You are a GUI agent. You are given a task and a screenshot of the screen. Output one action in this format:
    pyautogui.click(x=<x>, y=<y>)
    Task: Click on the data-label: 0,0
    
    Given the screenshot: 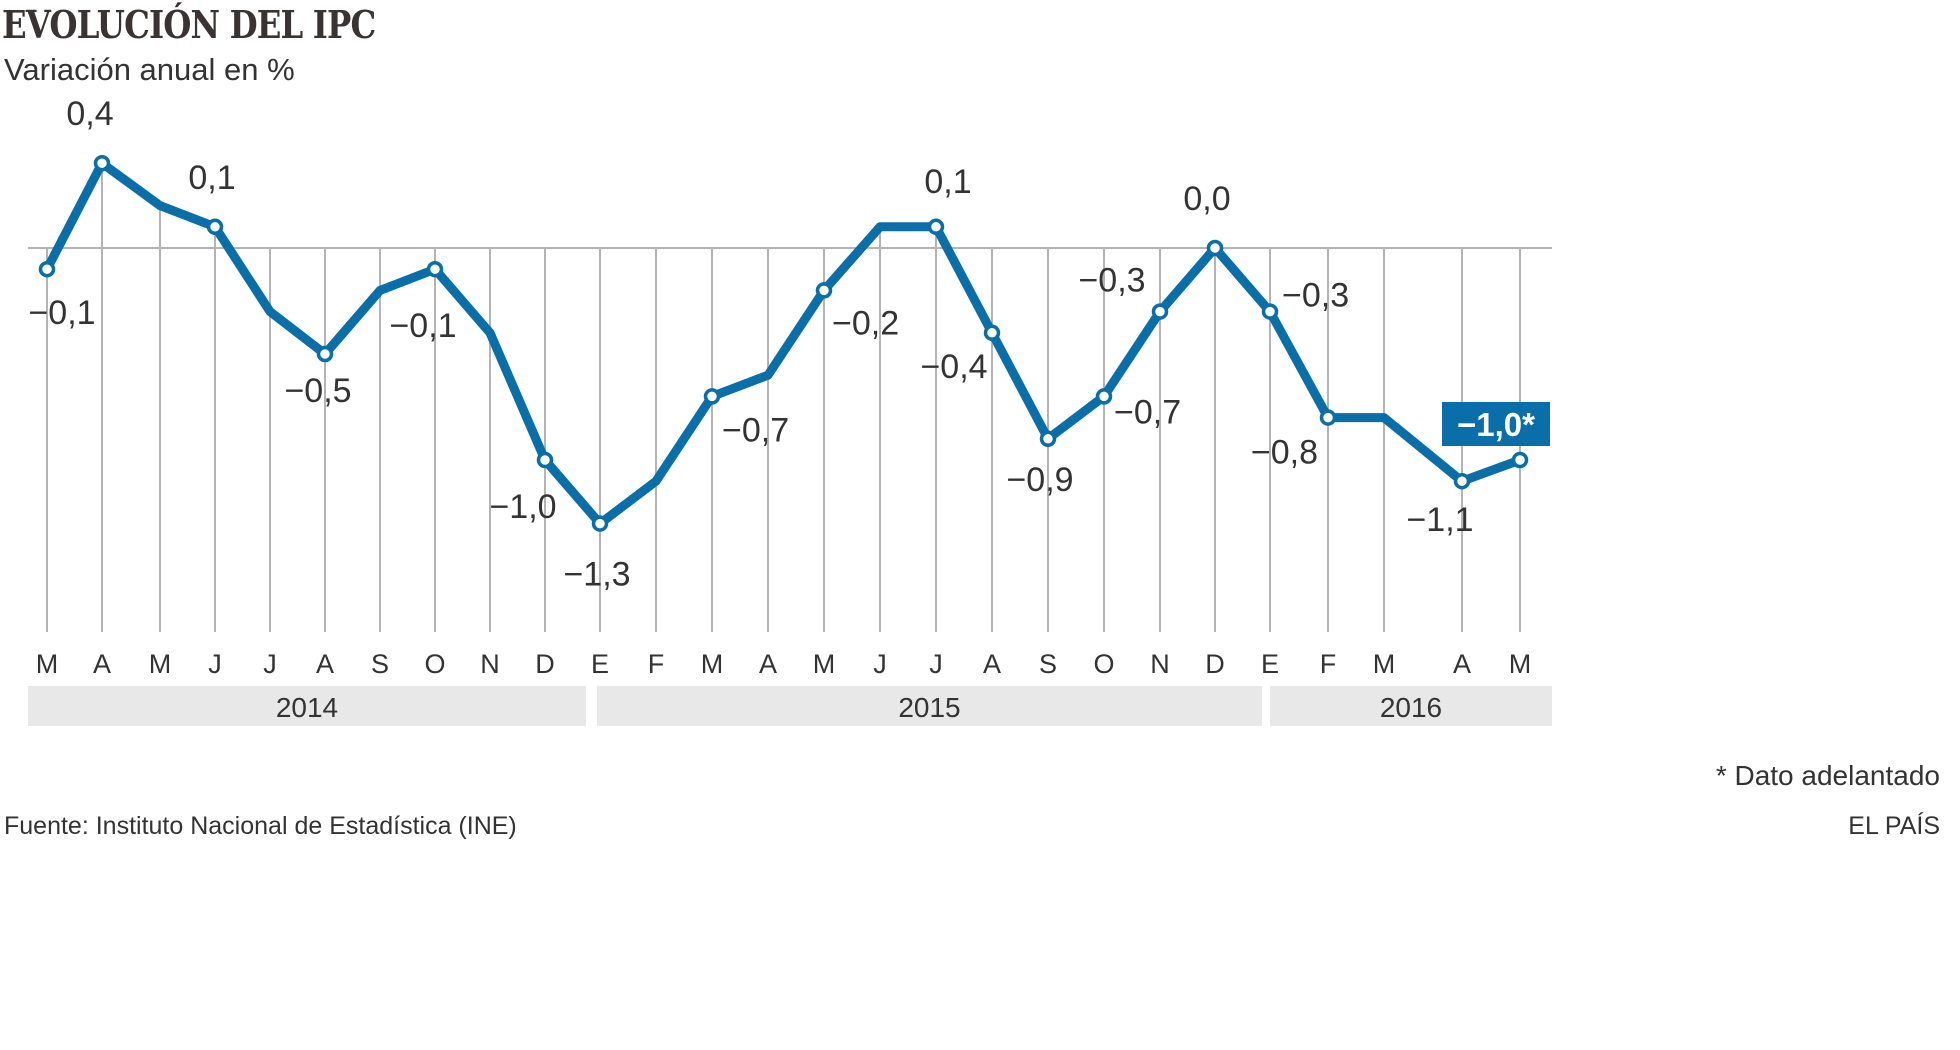 What is the action you would take?
    pyautogui.click(x=1206, y=199)
    